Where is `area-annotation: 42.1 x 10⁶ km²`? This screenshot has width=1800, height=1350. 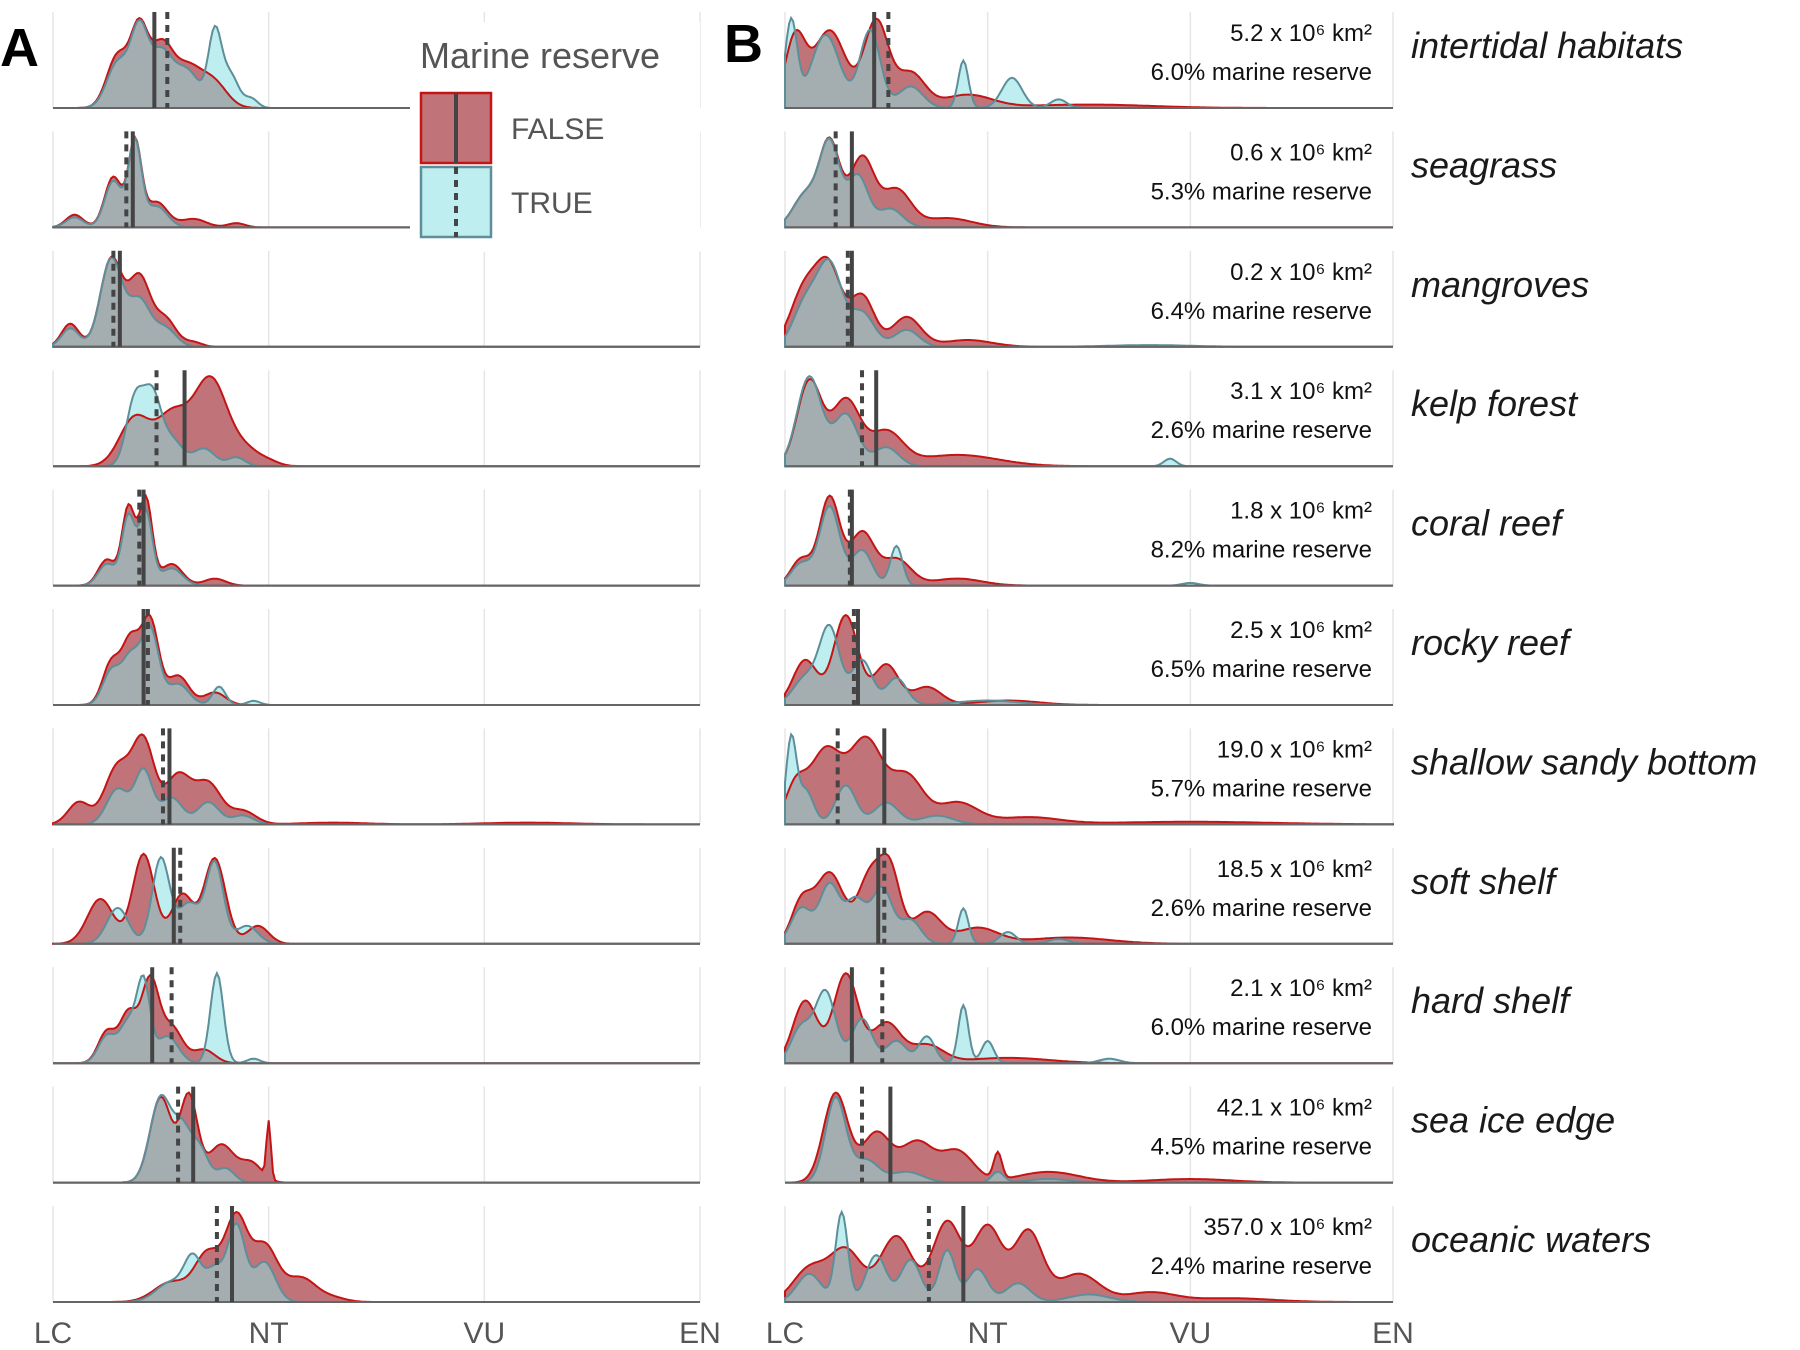 area-annotation: 42.1 x 10⁶ km² is located at coordinates (1294, 1108).